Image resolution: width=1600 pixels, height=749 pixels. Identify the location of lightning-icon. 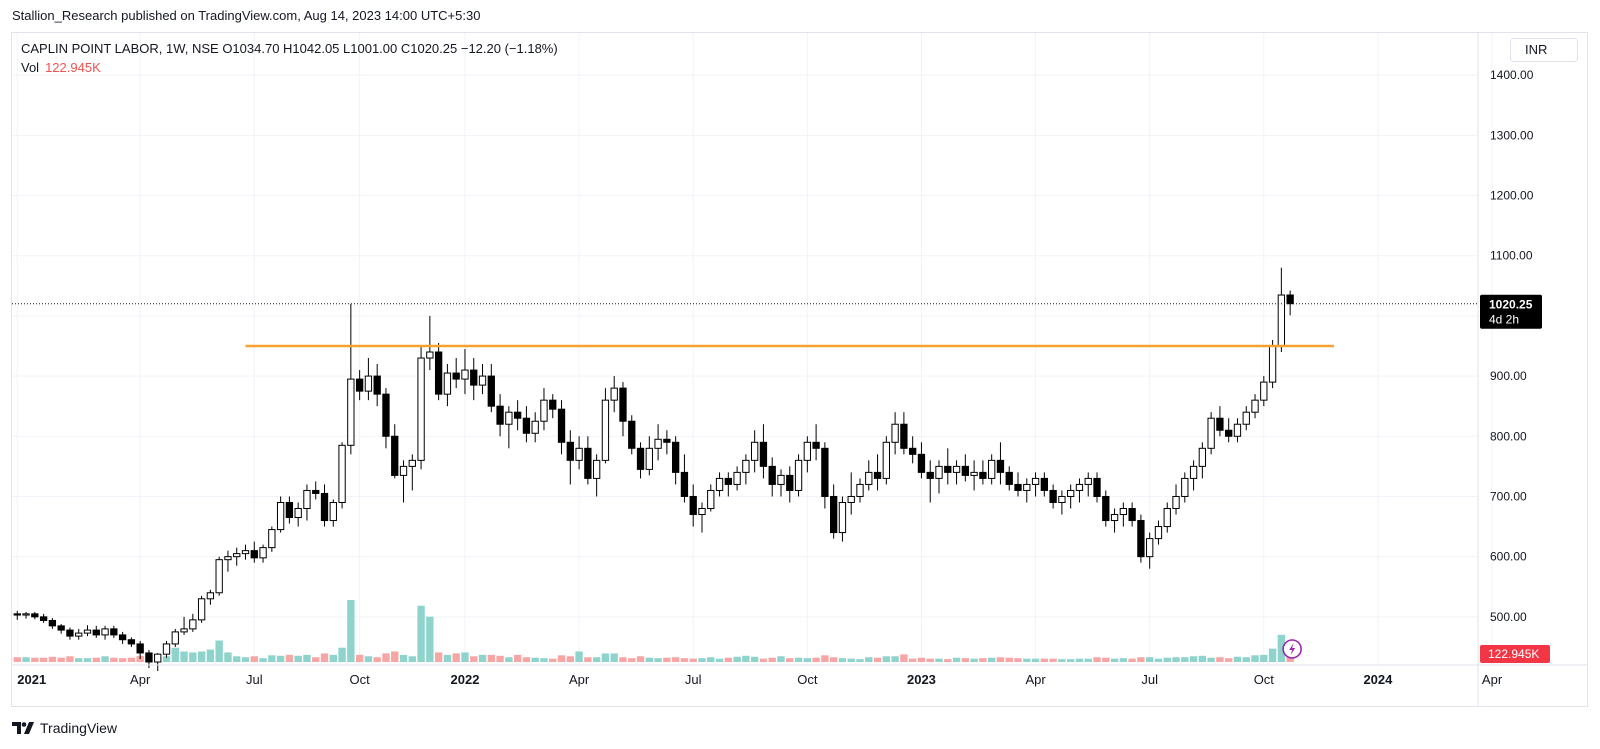
(1292, 649).